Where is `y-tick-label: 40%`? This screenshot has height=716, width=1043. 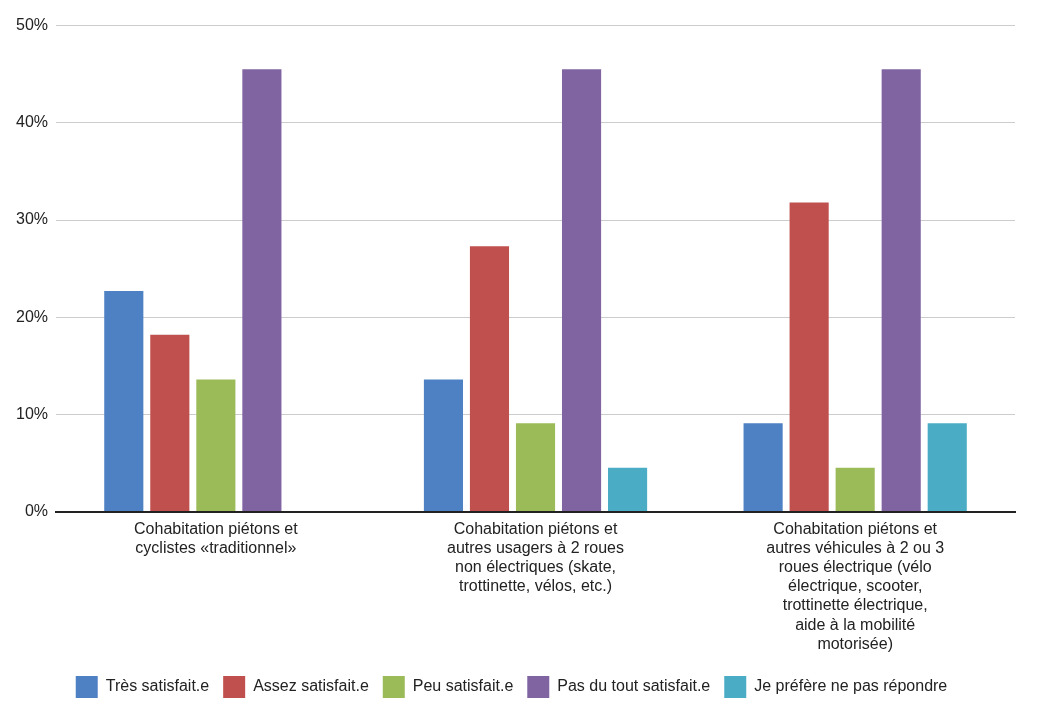 y-tick-label: 40% is located at coordinates (32, 122).